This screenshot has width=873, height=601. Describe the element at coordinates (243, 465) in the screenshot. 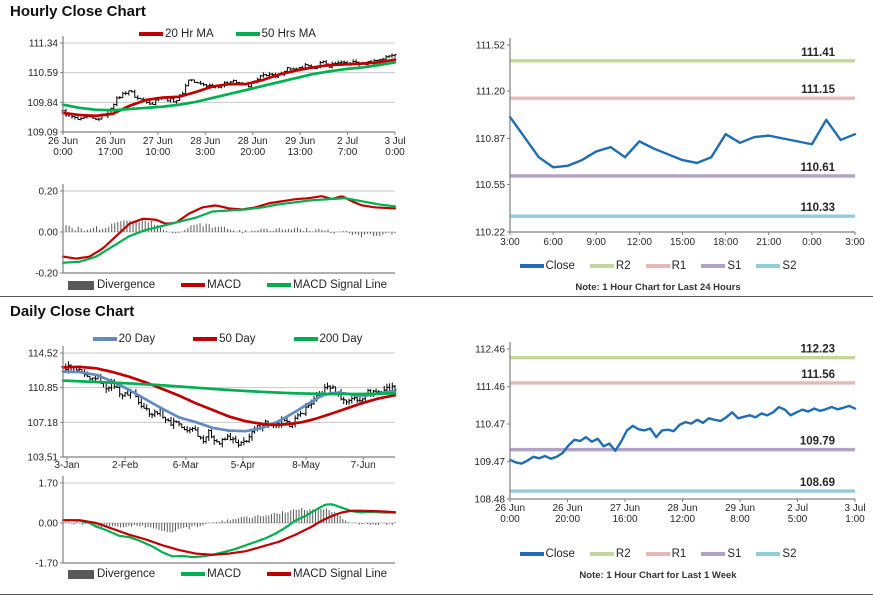

I see `x-tick-label: 5-Apr` at that location.